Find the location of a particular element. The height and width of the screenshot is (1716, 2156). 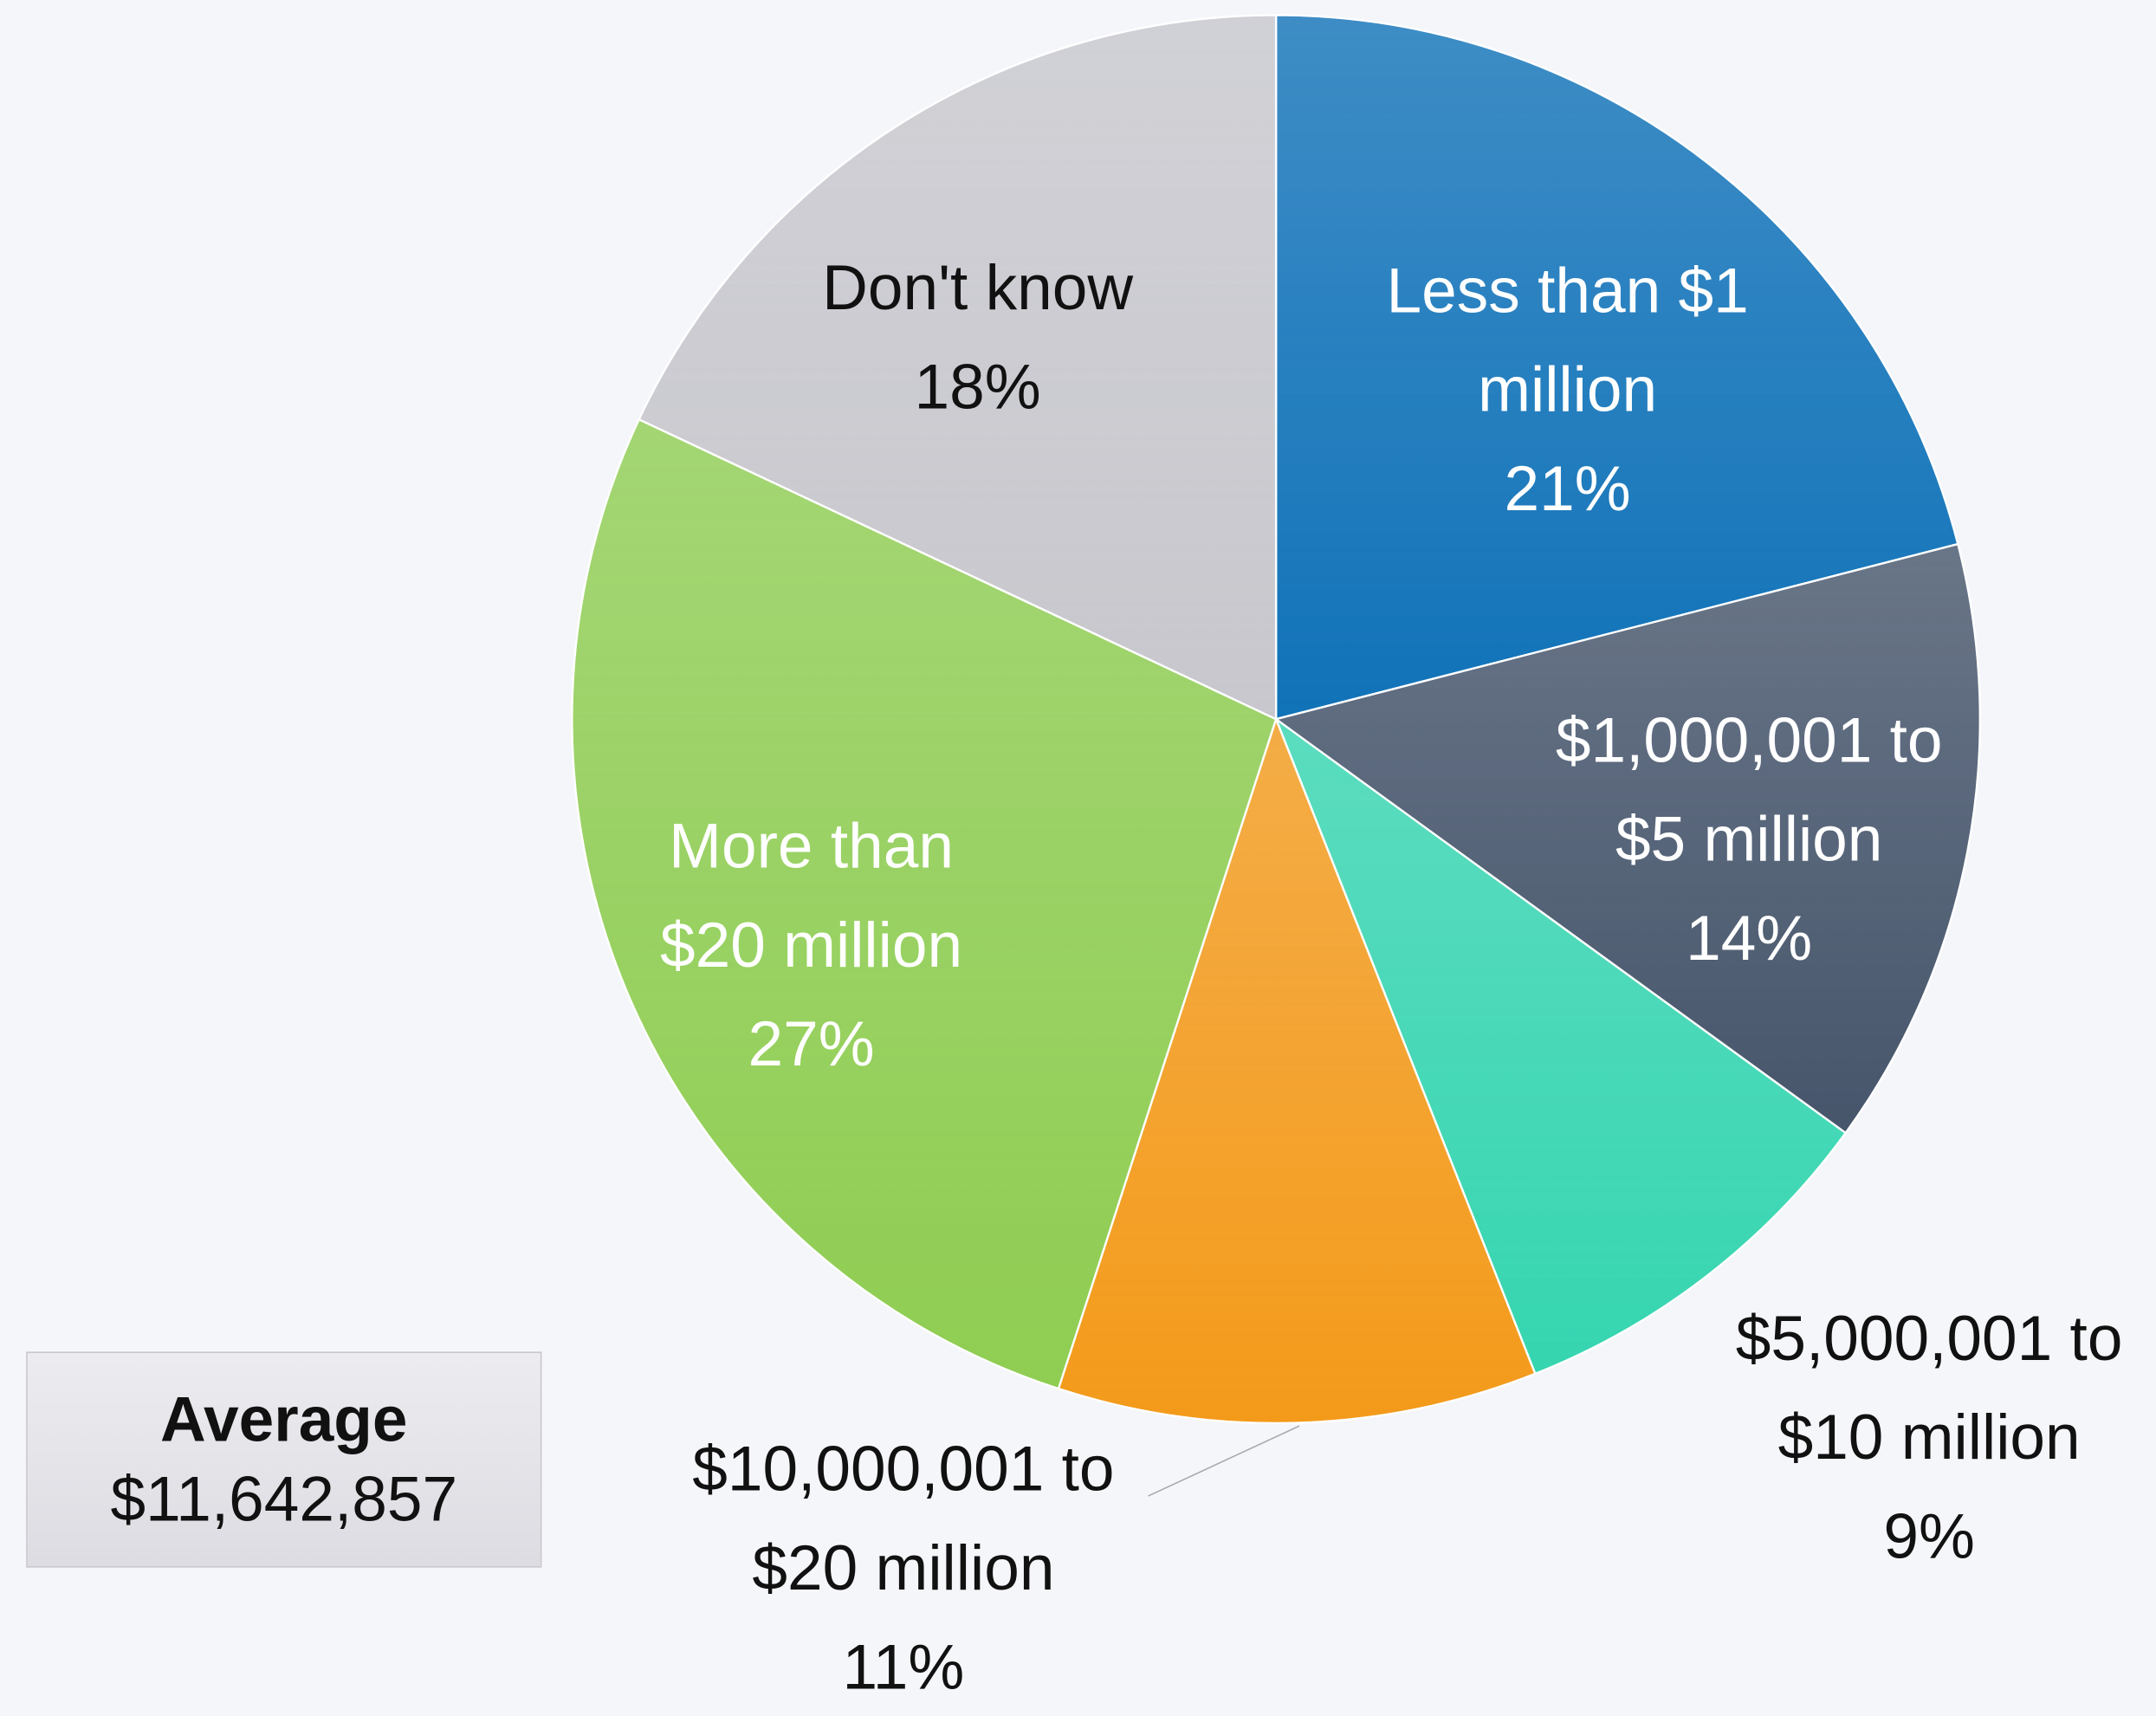

slice-name: $5,000,001 to $10 million is located at coordinates (1929, 1387).